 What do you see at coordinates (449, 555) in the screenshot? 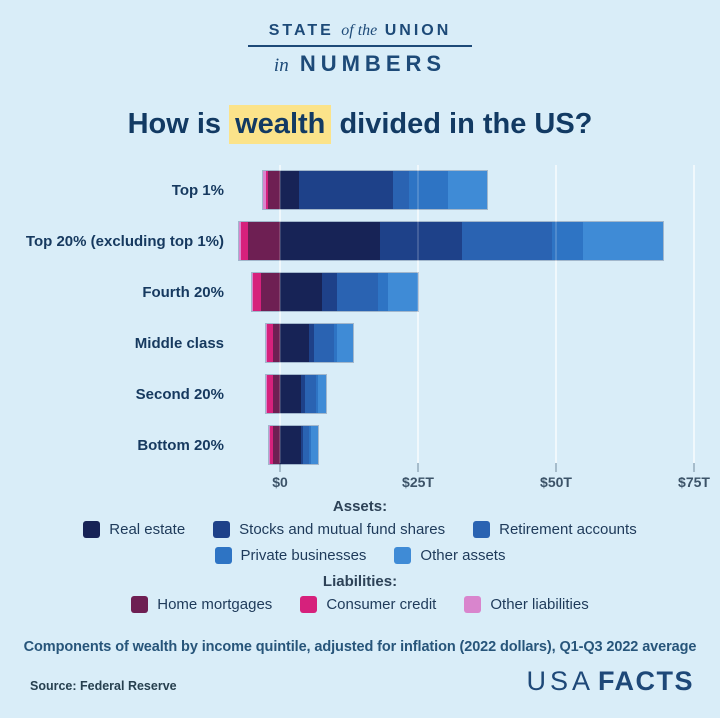
I see `legend-item-other-assets: Other assets` at bounding box center [449, 555].